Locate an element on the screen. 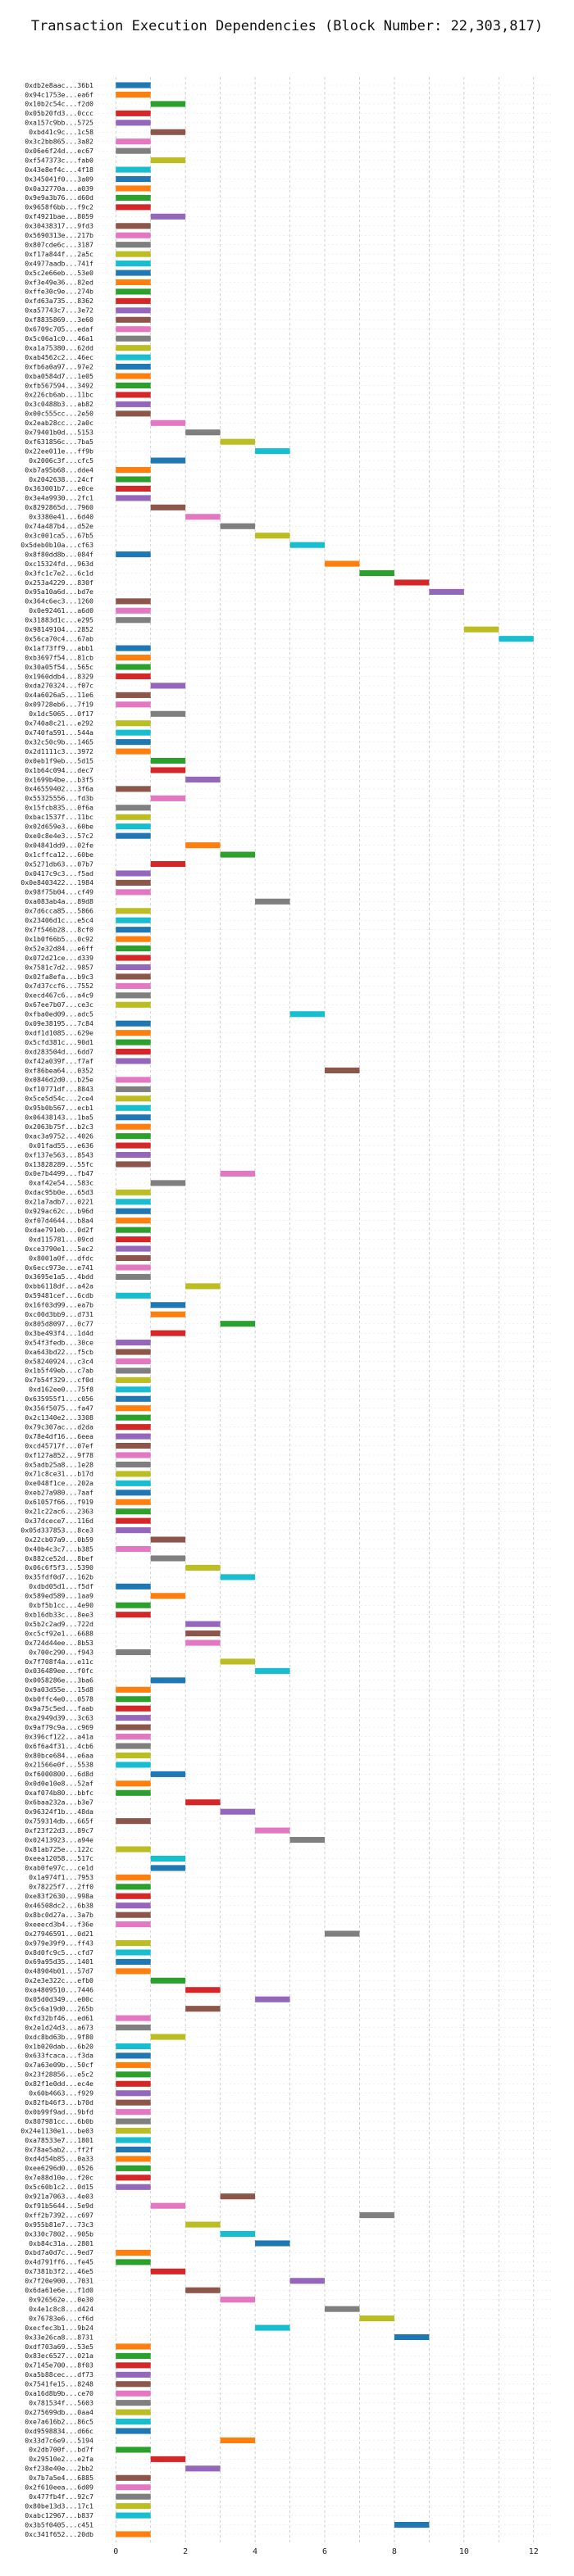 Image resolution: width=574 pixels, height=2576 pixels. transaction-label: 0x15fcb835...0f6a is located at coordinates (59, 808).